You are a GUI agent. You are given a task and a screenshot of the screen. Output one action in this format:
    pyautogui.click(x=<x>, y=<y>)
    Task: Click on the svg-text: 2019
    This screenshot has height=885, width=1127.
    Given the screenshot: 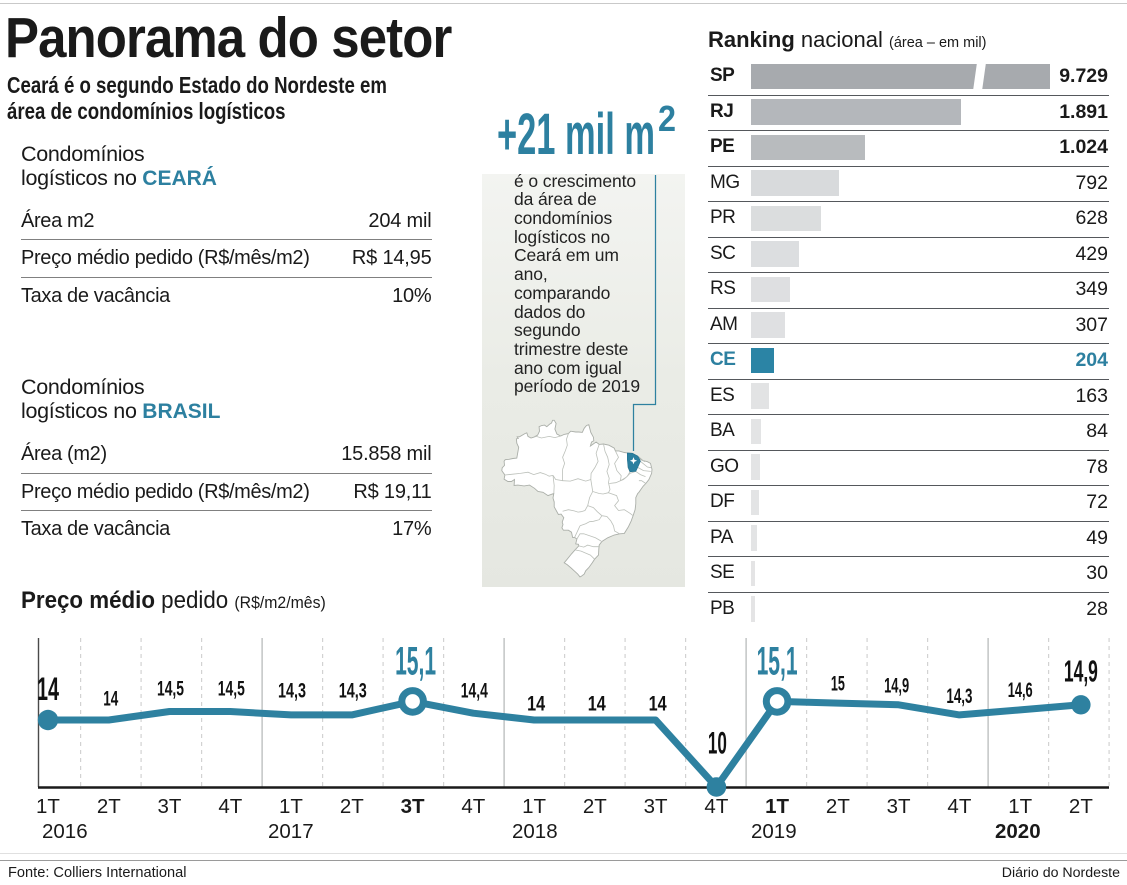 What is the action you would take?
    pyautogui.click(x=774, y=831)
    